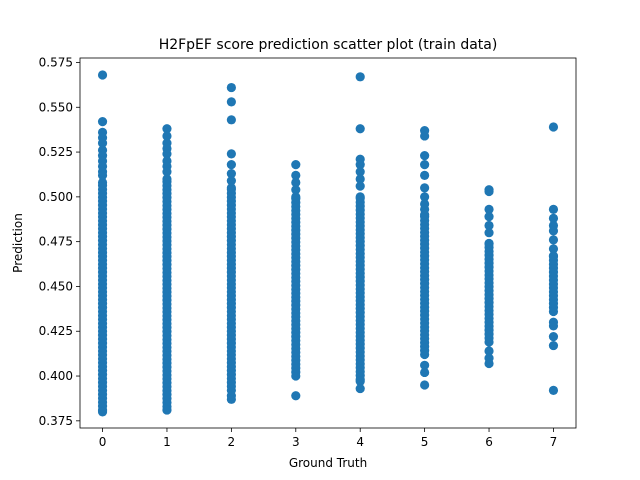  I want to click on y-tick-label: 0.400, so click(56, 376).